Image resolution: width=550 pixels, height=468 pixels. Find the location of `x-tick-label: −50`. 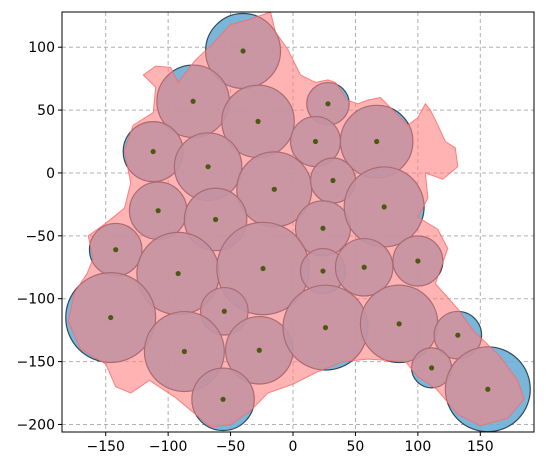

x-tick-label: −50 is located at coordinates (231, 447).